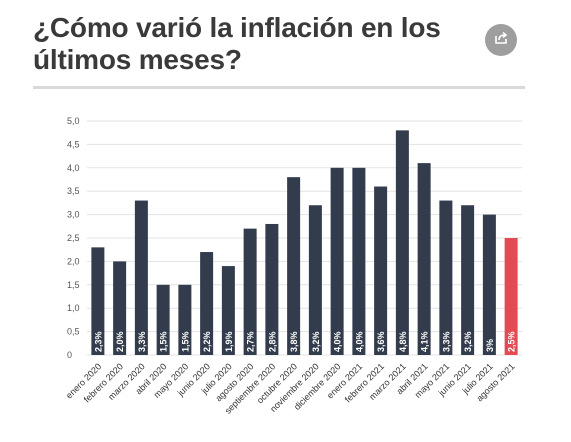 The height and width of the screenshot is (442, 571). What do you see at coordinates (490, 345) in the screenshot?
I see `data-label: 3%` at bounding box center [490, 345].